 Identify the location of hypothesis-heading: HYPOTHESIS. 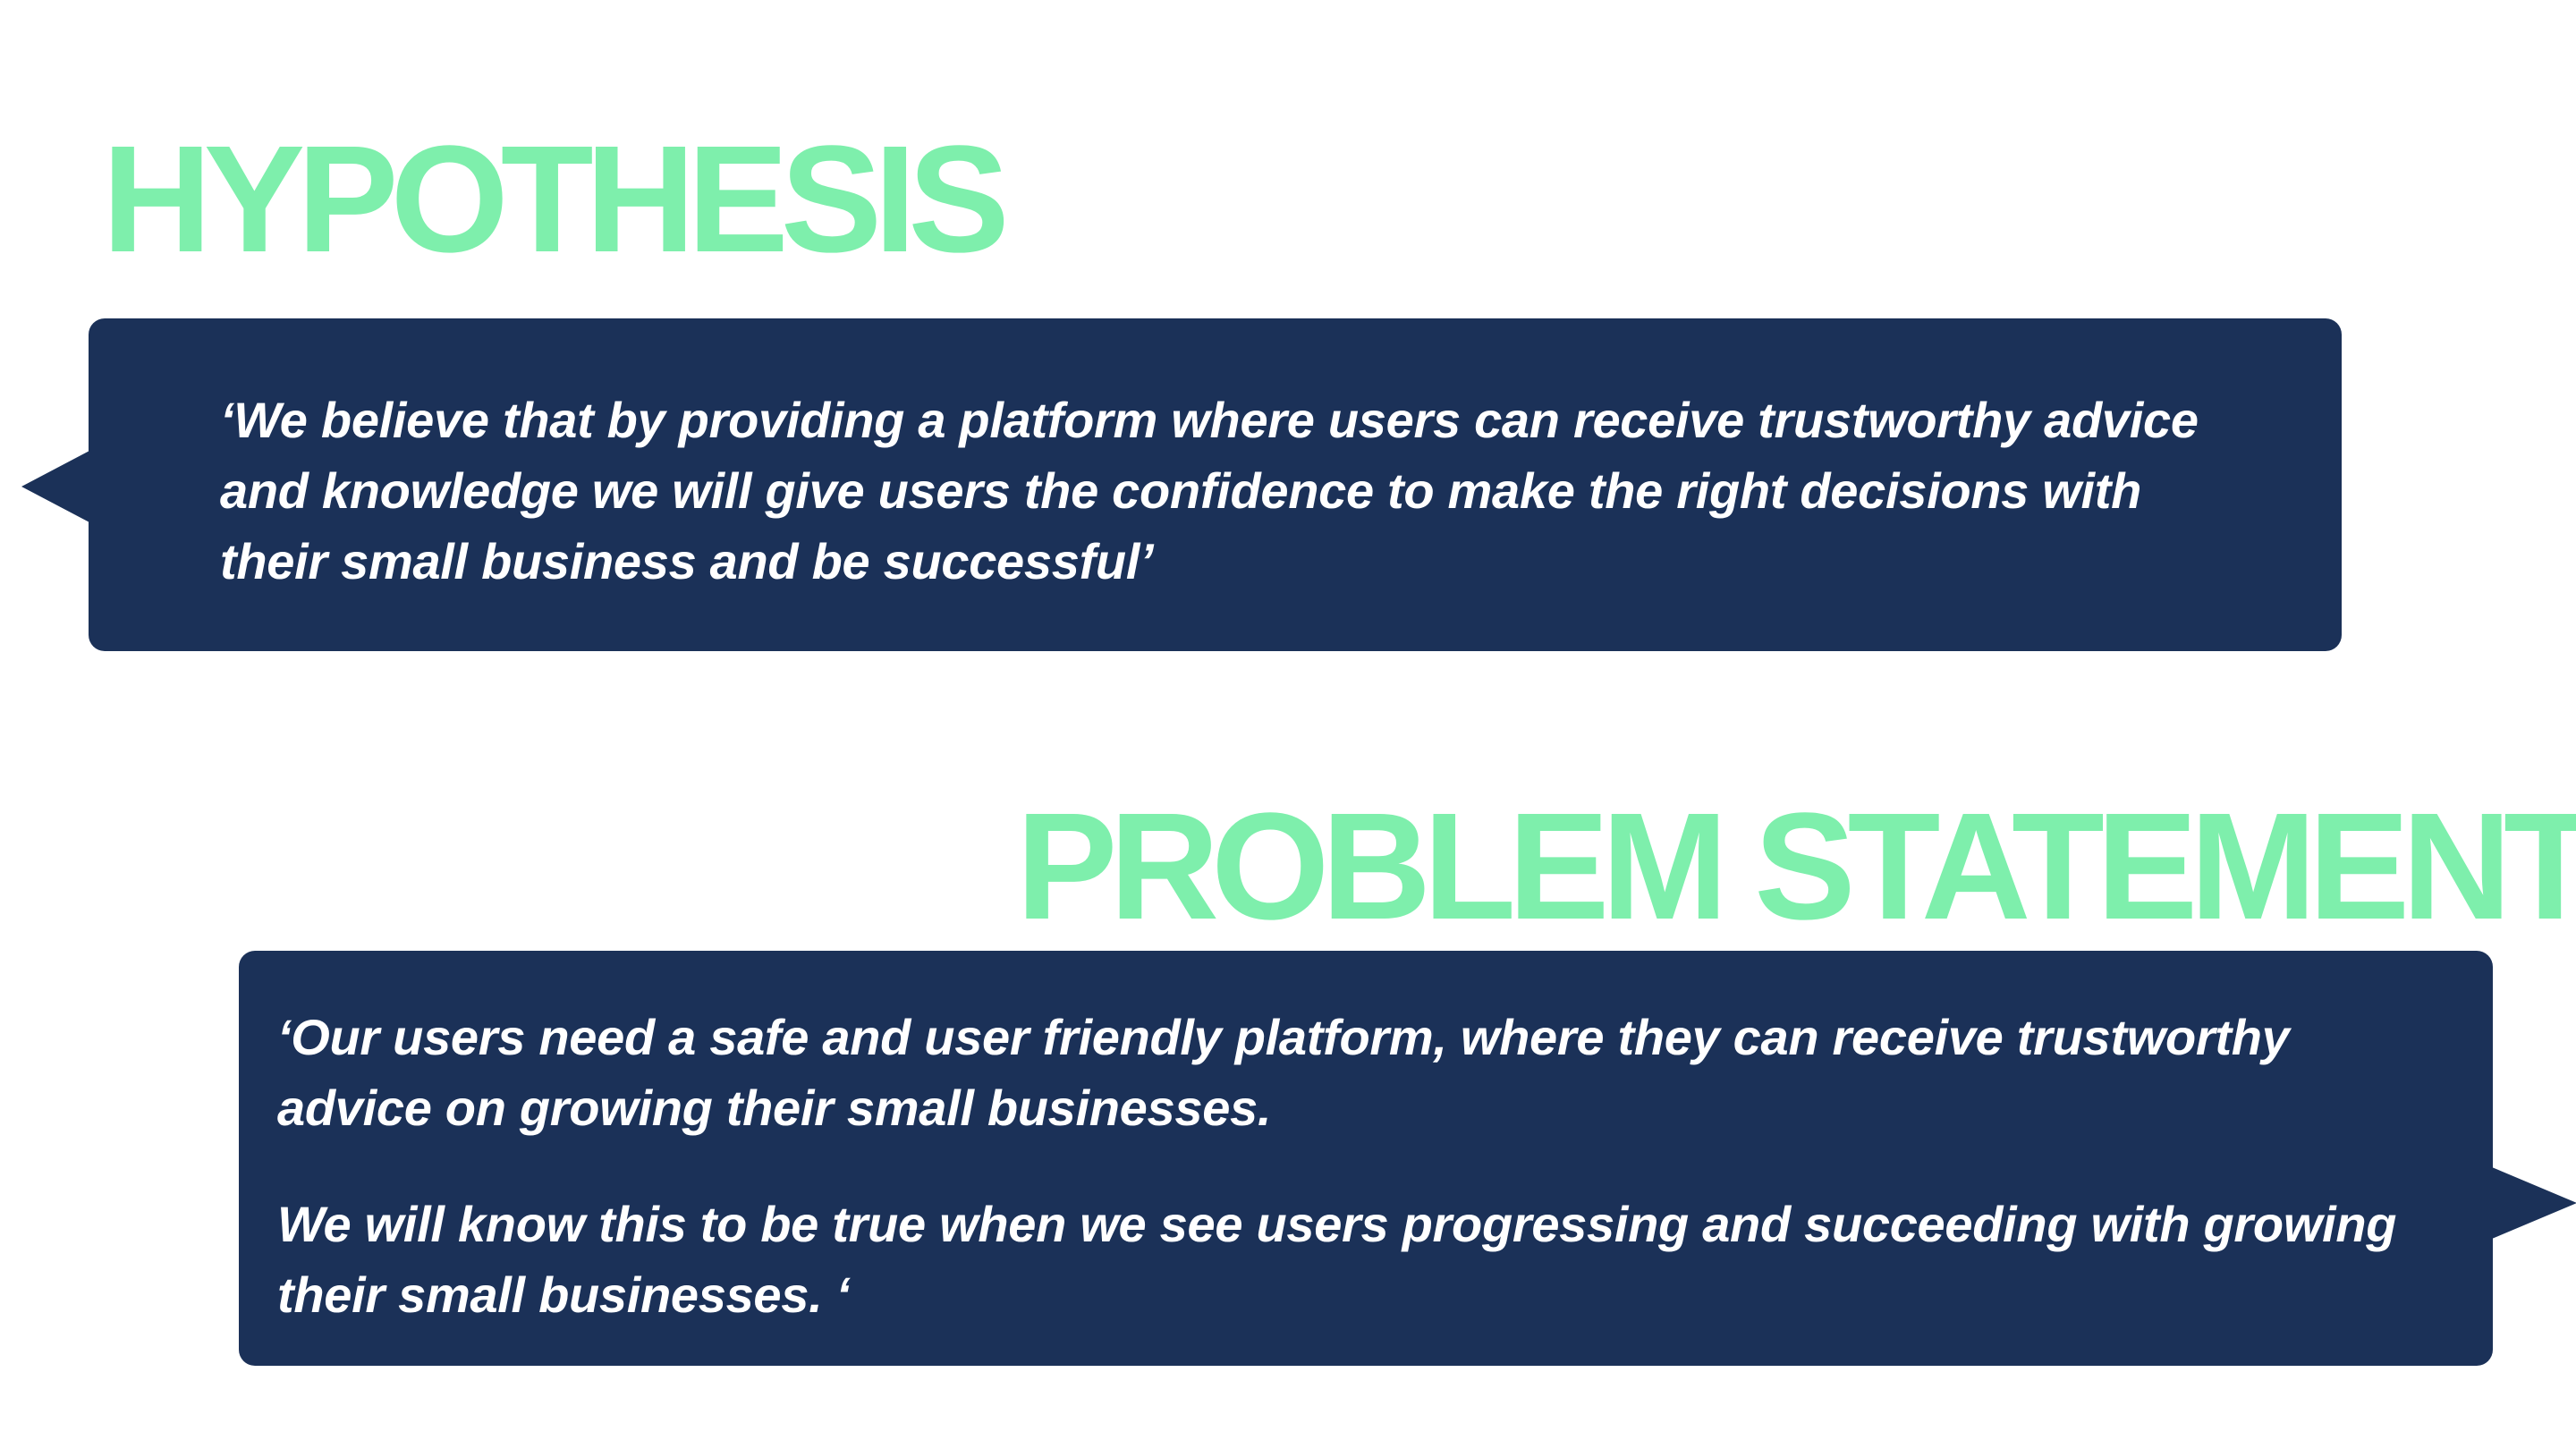
(556, 199).